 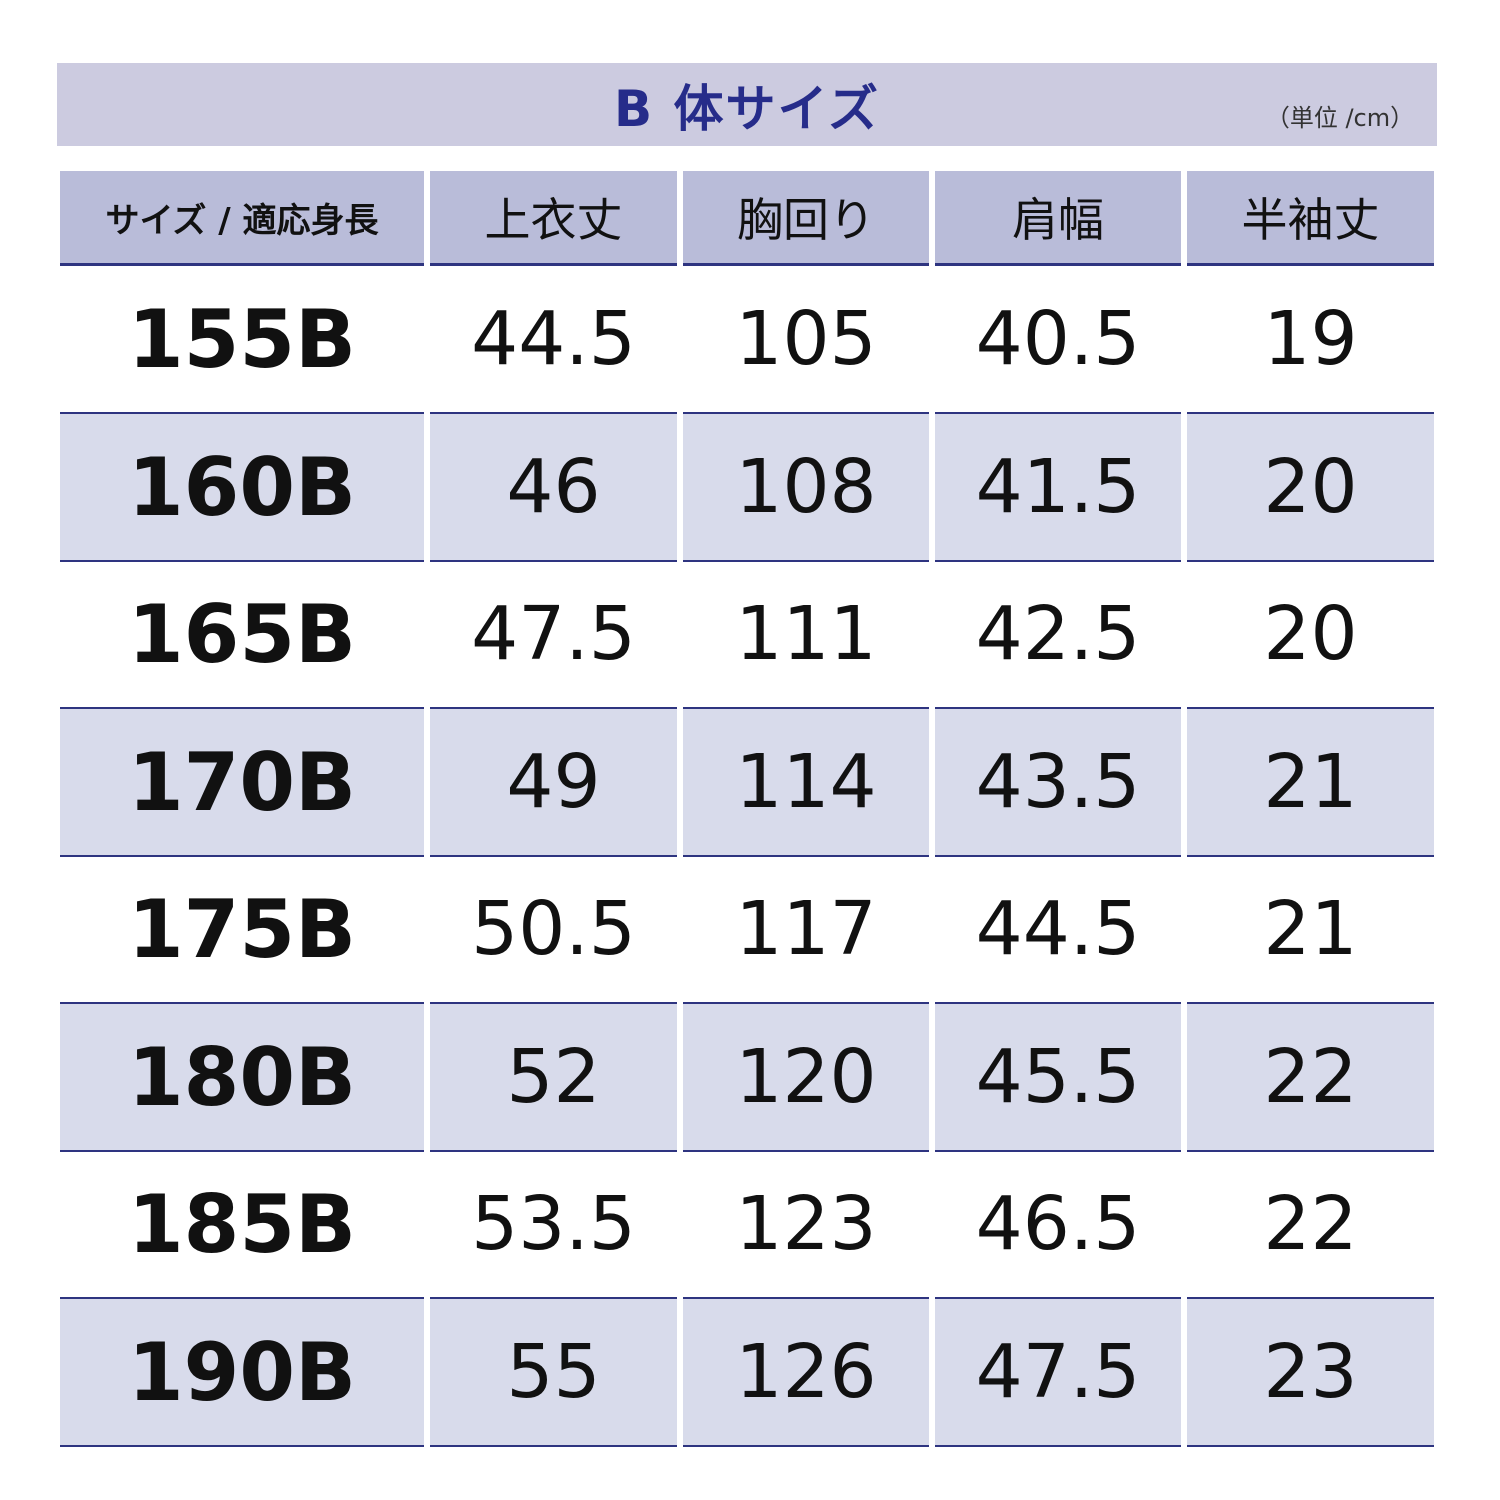 What do you see at coordinates (806, 218) in the screenshot?
I see `column-header: 胸回り` at bounding box center [806, 218].